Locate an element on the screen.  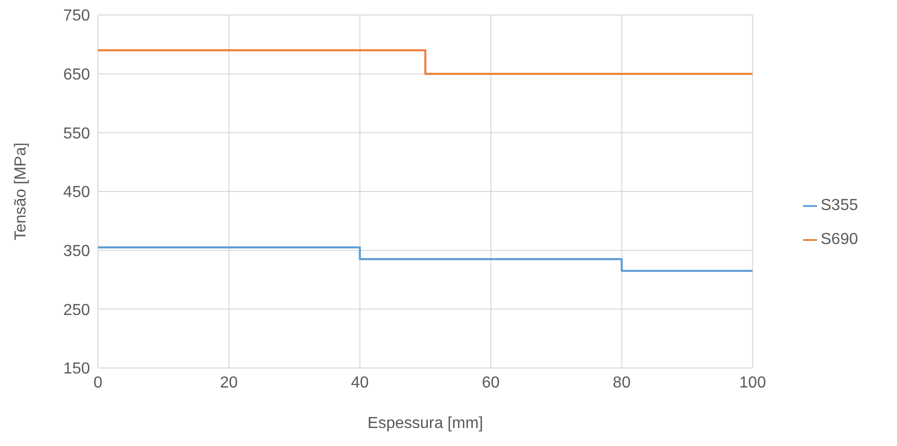
y-tick-label: 550 is located at coordinates (76, 133).